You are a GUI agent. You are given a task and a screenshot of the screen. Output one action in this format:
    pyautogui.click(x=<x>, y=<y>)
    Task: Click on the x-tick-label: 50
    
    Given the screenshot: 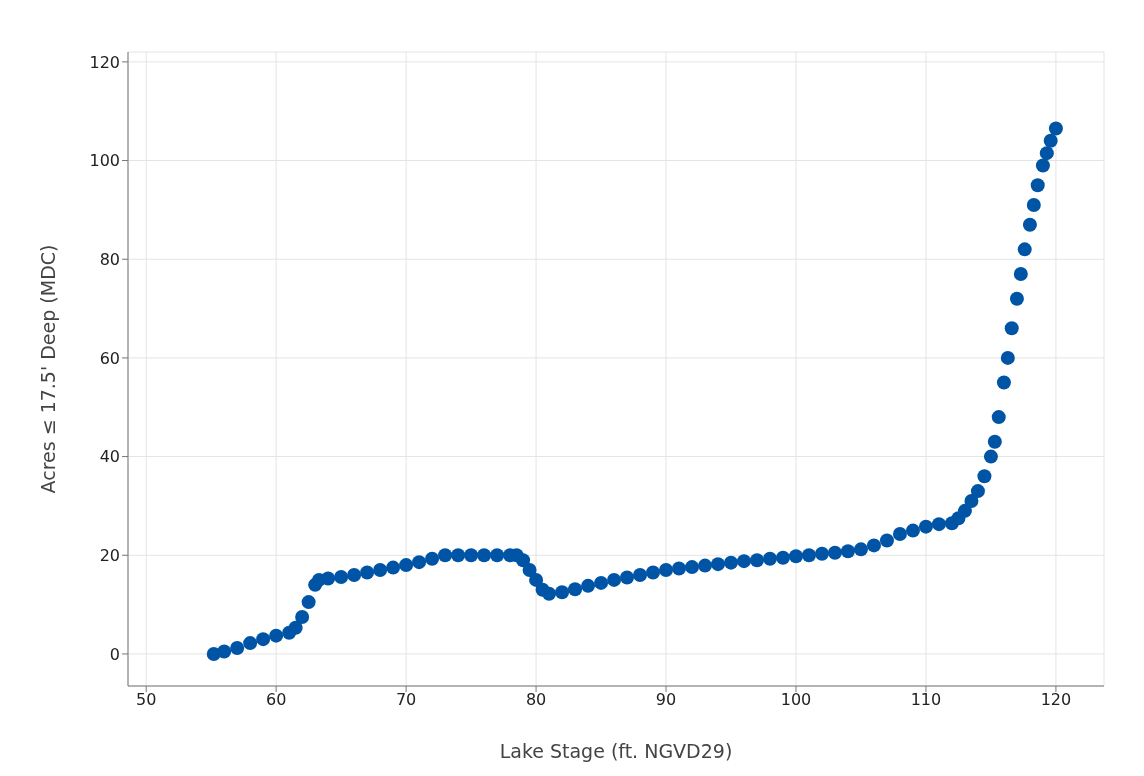 What is the action you would take?
    pyautogui.click(x=146, y=700)
    